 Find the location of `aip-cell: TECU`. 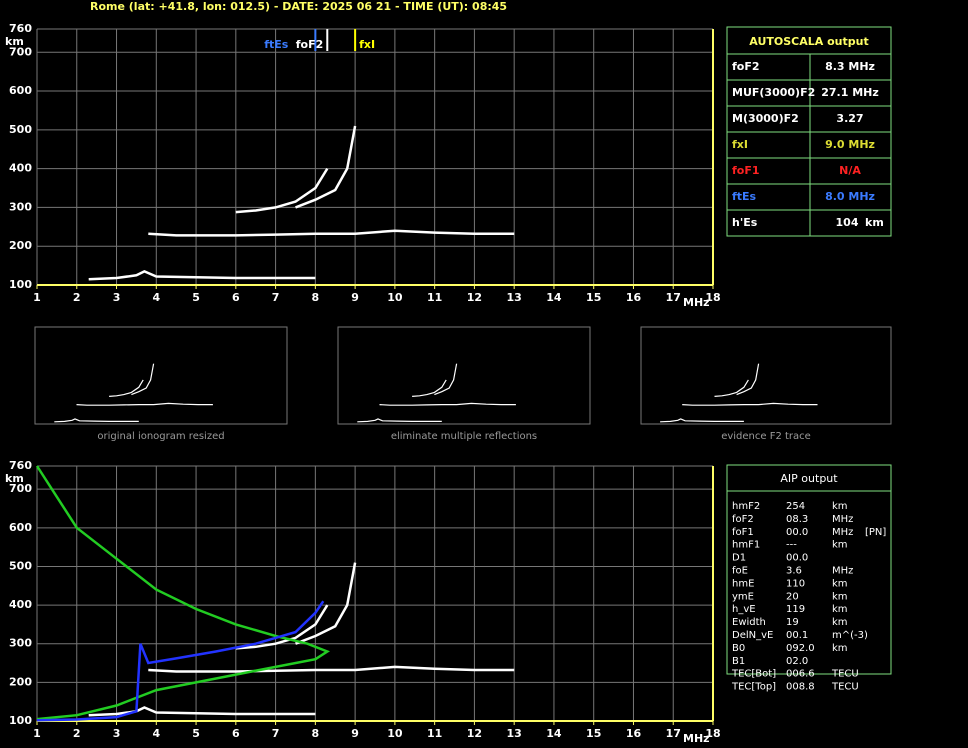

aip-cell: TECU is located at coordinates (845, 674).